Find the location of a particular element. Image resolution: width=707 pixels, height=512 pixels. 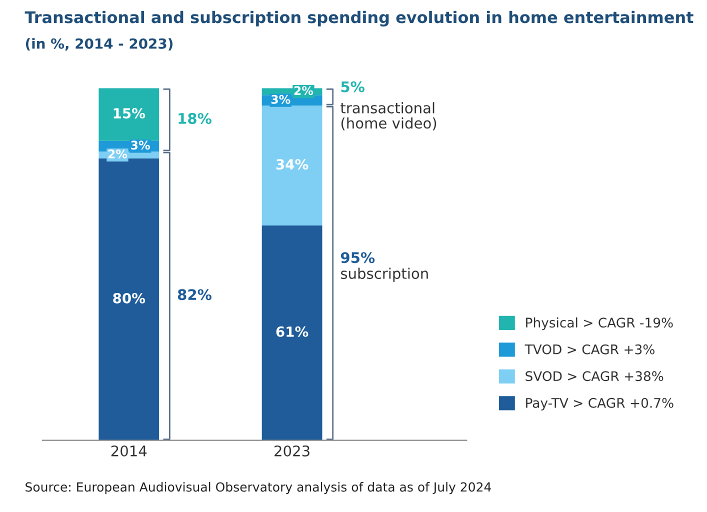

annotation: 82% is located at coordinates (195, 294).